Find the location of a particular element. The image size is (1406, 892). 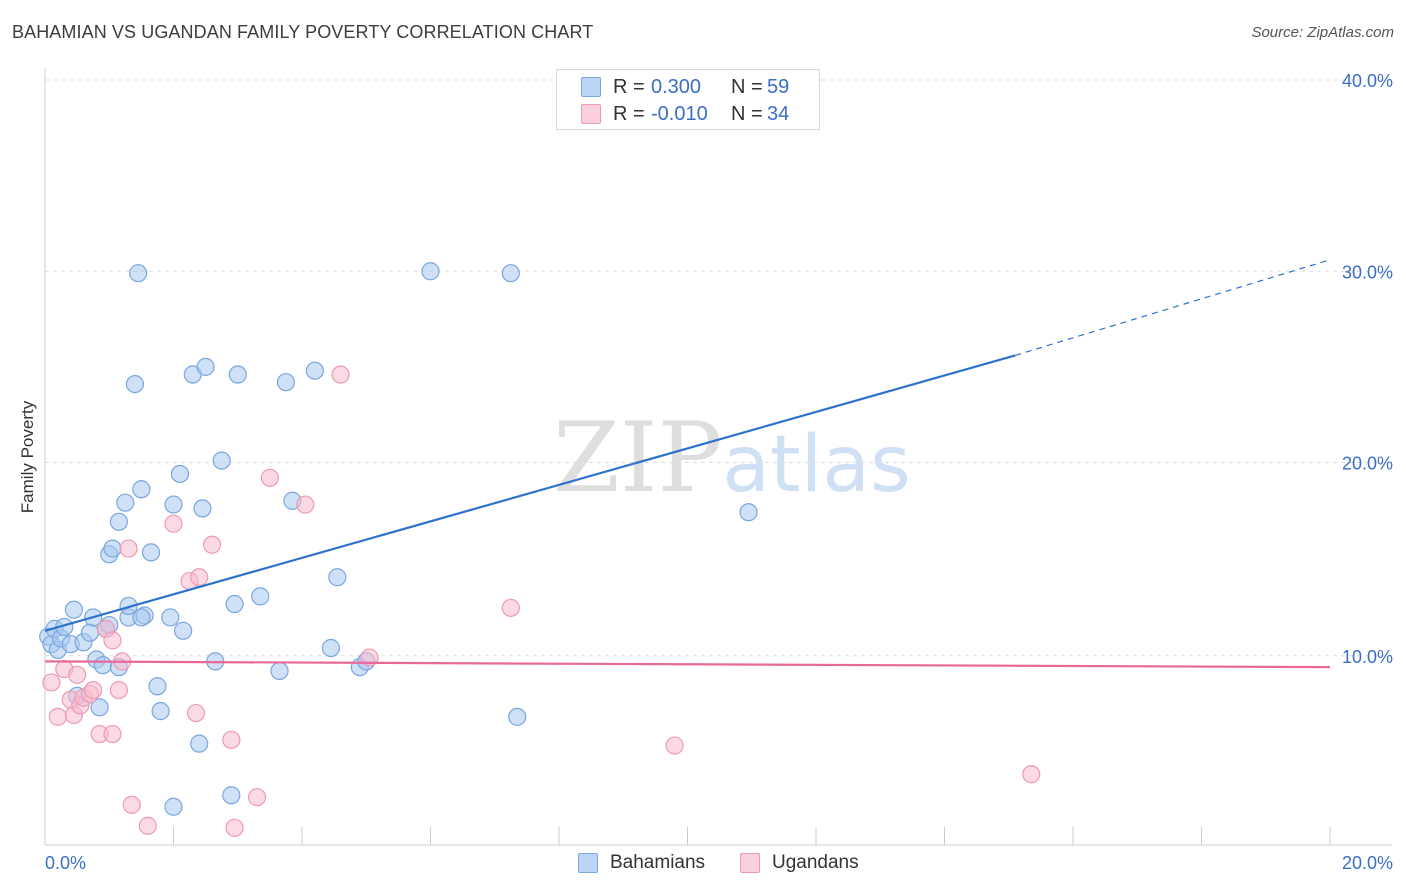

legend-n-value: 34 is located at coordinates (778, 113).